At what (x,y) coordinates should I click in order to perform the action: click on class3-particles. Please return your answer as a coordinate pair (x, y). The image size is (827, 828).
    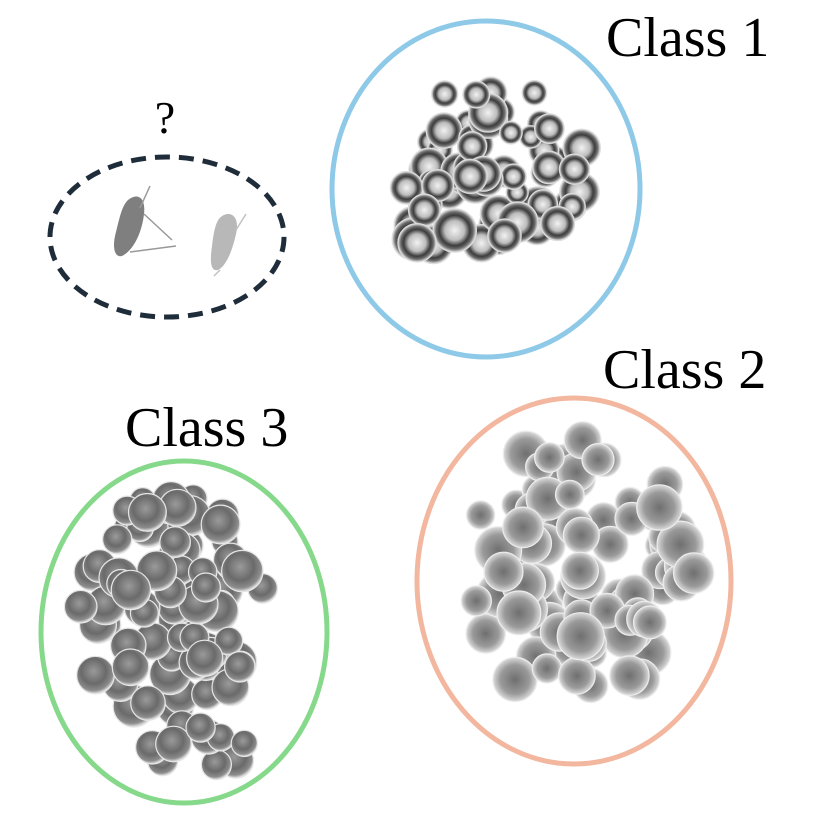
    Looking at the image, I should click on (171, 631).